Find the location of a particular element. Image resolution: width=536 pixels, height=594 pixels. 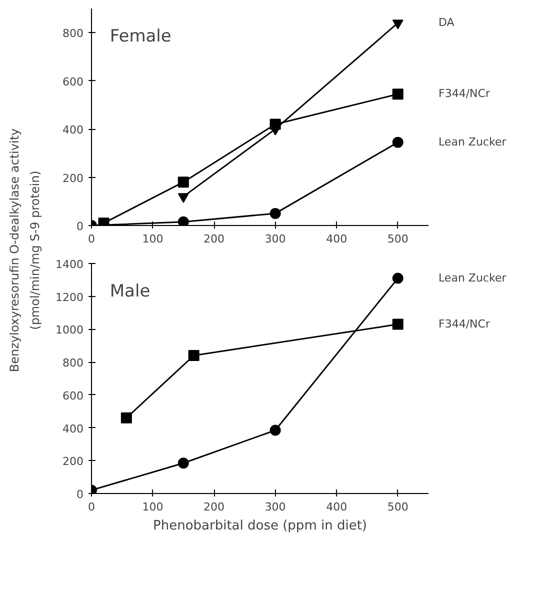

x-axis-title: Phenobarbital dose (ppm in diet) is located at coordinates (260, 526).